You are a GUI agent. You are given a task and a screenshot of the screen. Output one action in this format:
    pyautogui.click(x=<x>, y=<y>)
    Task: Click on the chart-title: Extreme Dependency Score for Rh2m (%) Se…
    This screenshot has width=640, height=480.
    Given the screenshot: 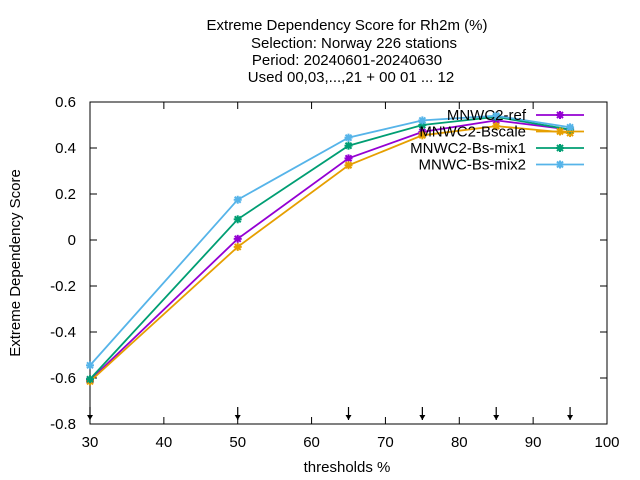 What is the action you would take?
    pyautogui.click(x=347, y=51)
    